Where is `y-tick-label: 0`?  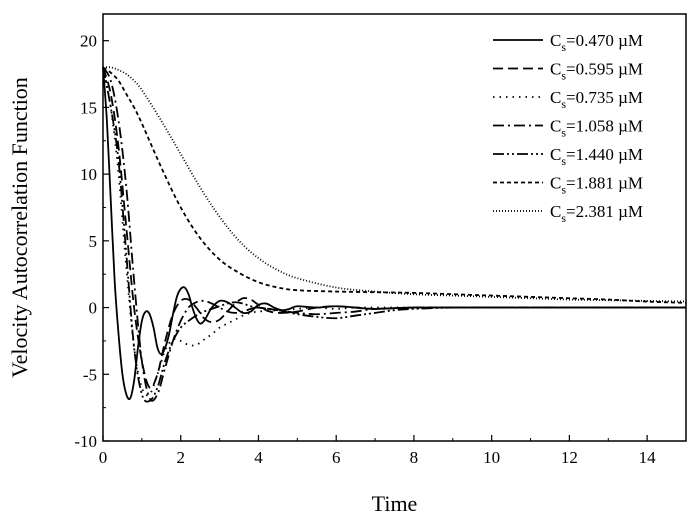
y-tick-label: 0 is located at coordinates (93, 308).